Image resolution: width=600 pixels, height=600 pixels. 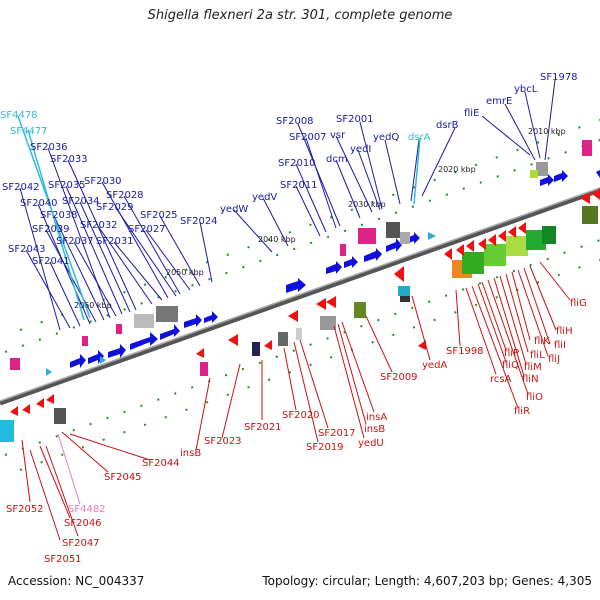 What do you see at coordinates (367, 204) in the screenshot?
I see `scale-2030: 2030 kbp` at bounding box center [367, 204].